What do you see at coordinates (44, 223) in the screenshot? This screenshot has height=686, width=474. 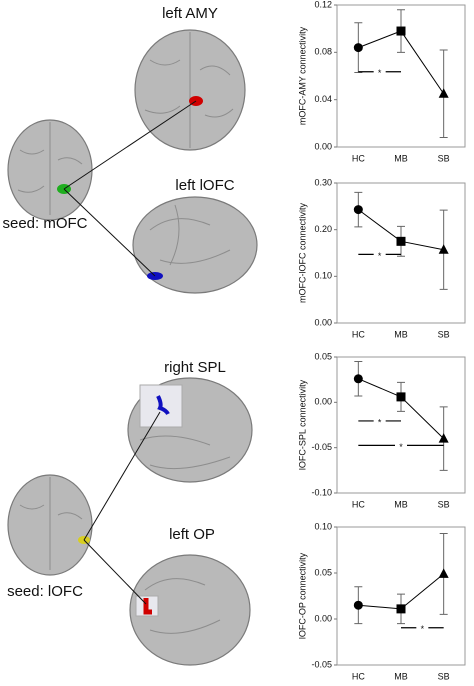 I see `seed-label: seed: mOFC` at bounding box center [44, 223].